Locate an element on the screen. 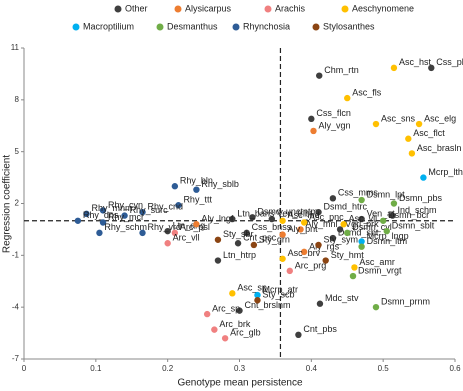  point-label: Mcrp_atr is located at coordinates (280, 289).